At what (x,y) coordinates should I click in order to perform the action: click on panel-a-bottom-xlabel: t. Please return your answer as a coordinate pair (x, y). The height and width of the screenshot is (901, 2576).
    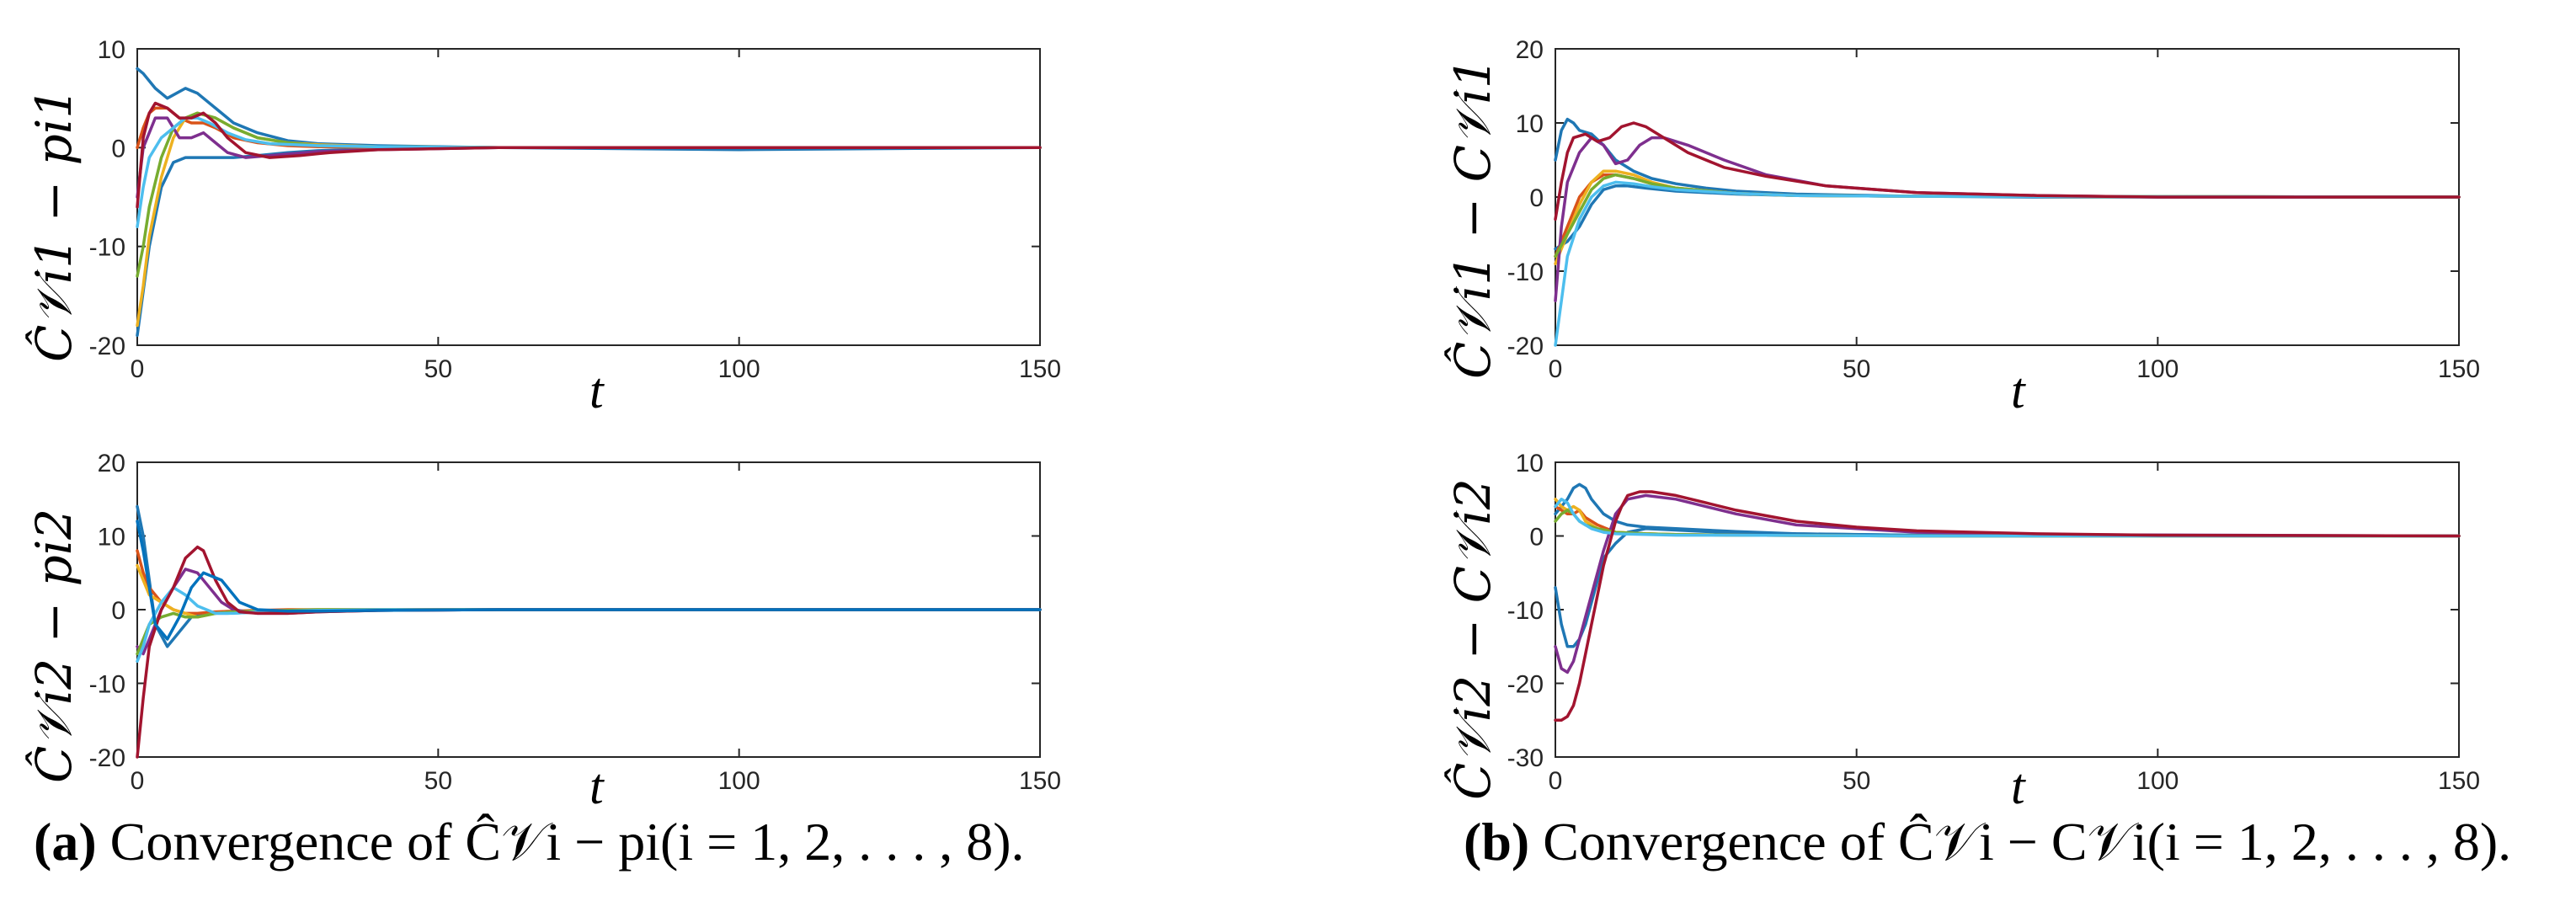
    Looking at the image, I should click on (596, 786).